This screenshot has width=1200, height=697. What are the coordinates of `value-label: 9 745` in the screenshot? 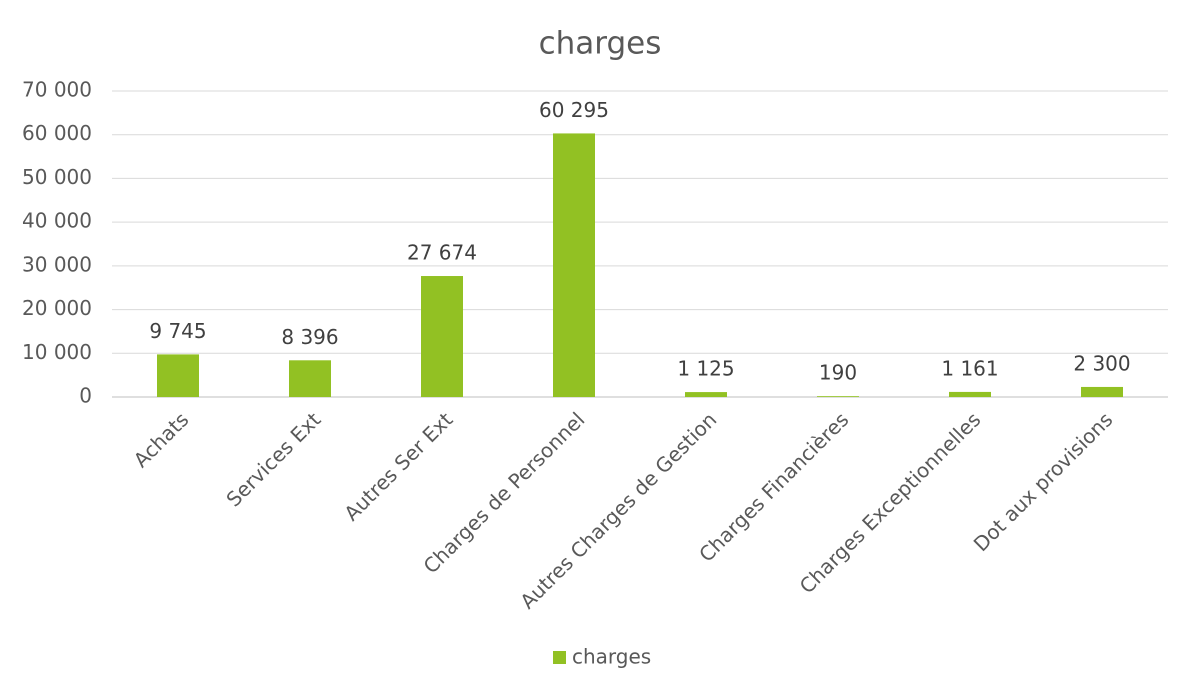 It's located at (177, 331).